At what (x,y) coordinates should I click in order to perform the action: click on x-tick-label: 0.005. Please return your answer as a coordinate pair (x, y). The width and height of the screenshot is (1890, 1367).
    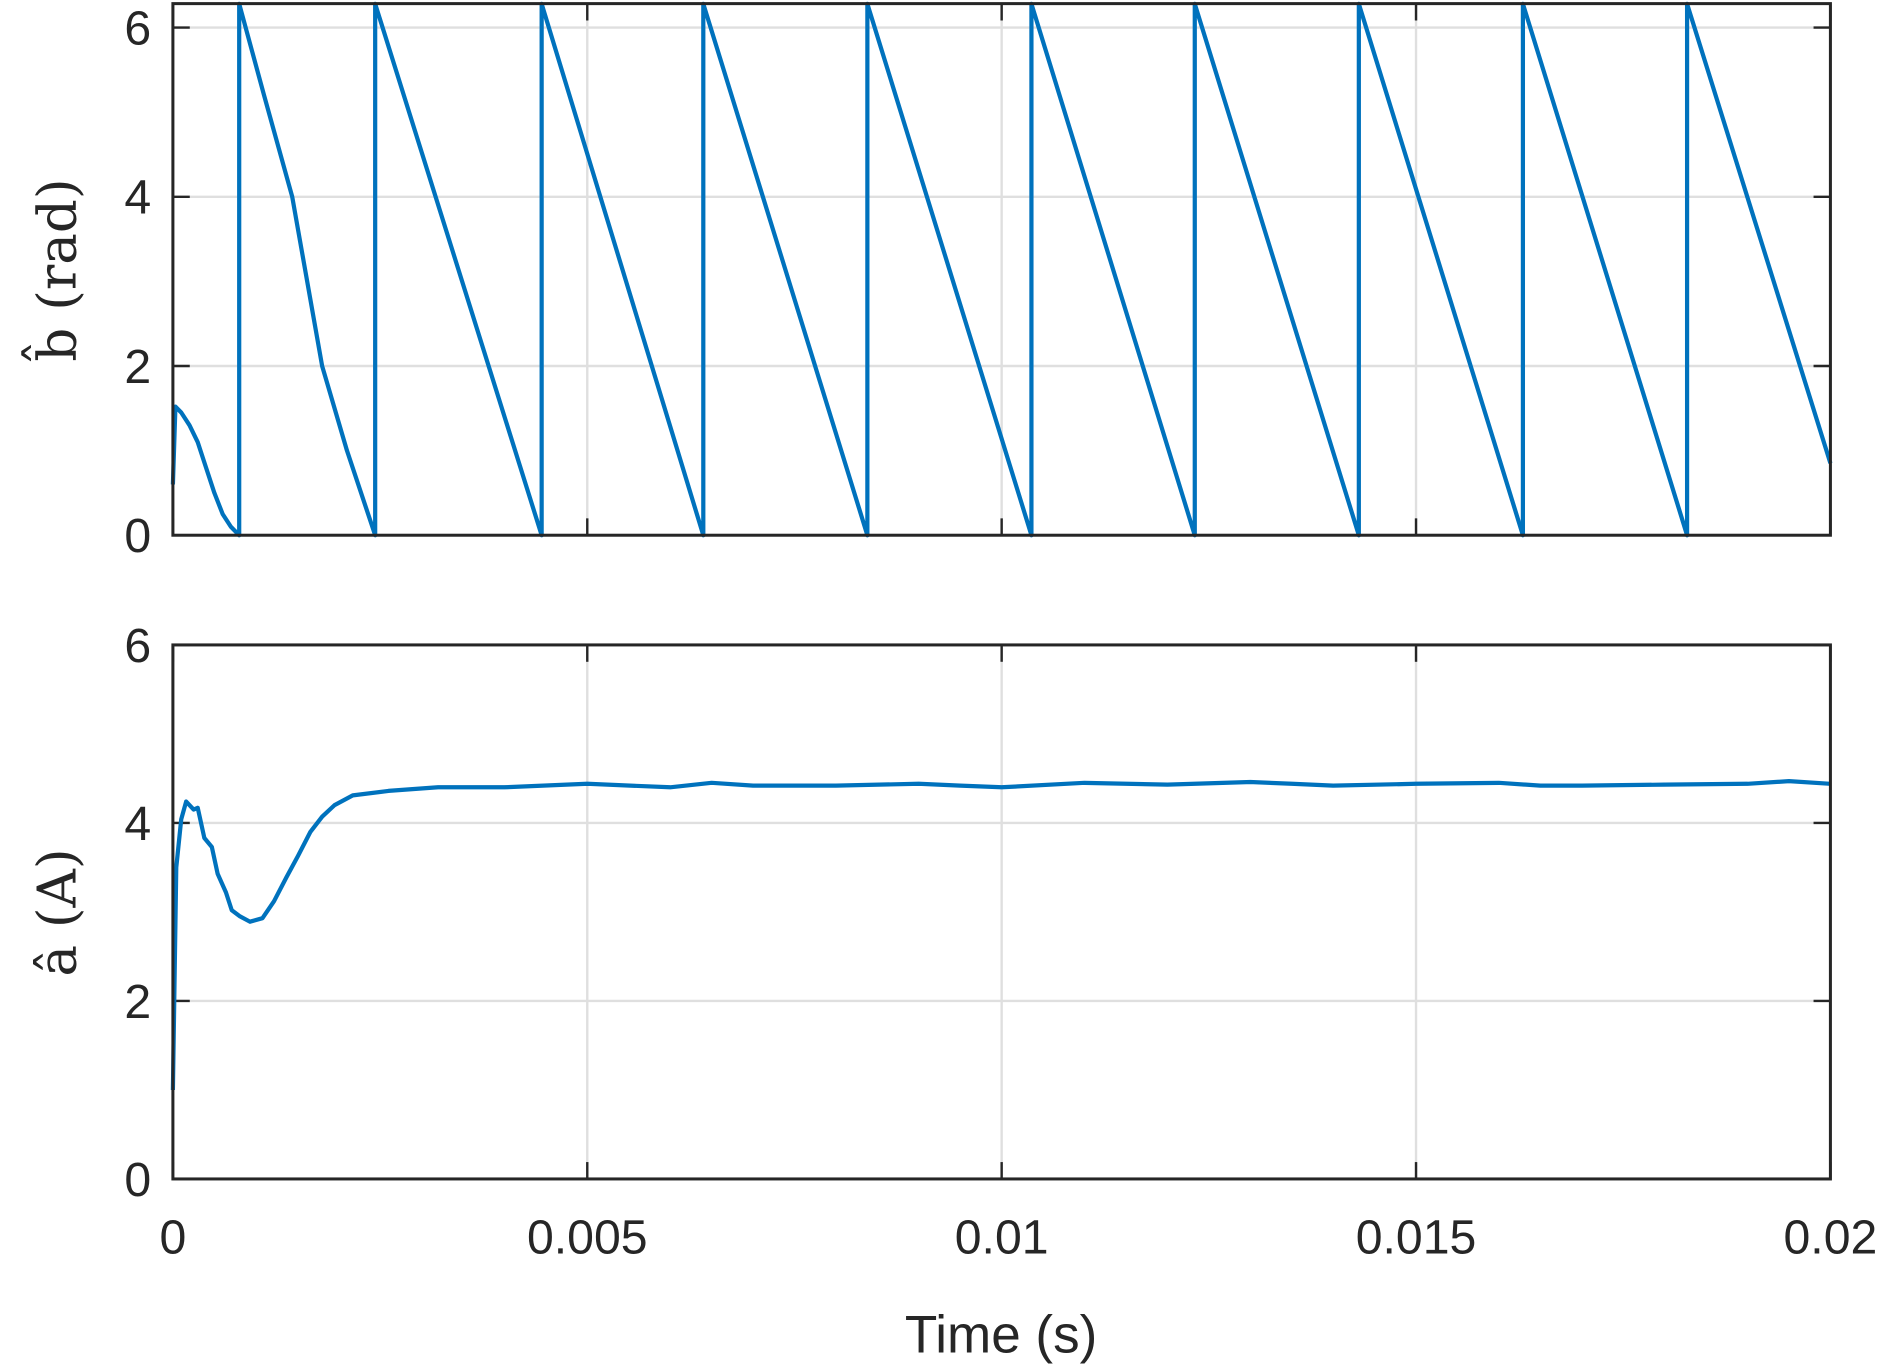
    Looking at the image, I should click on (587, 1238).